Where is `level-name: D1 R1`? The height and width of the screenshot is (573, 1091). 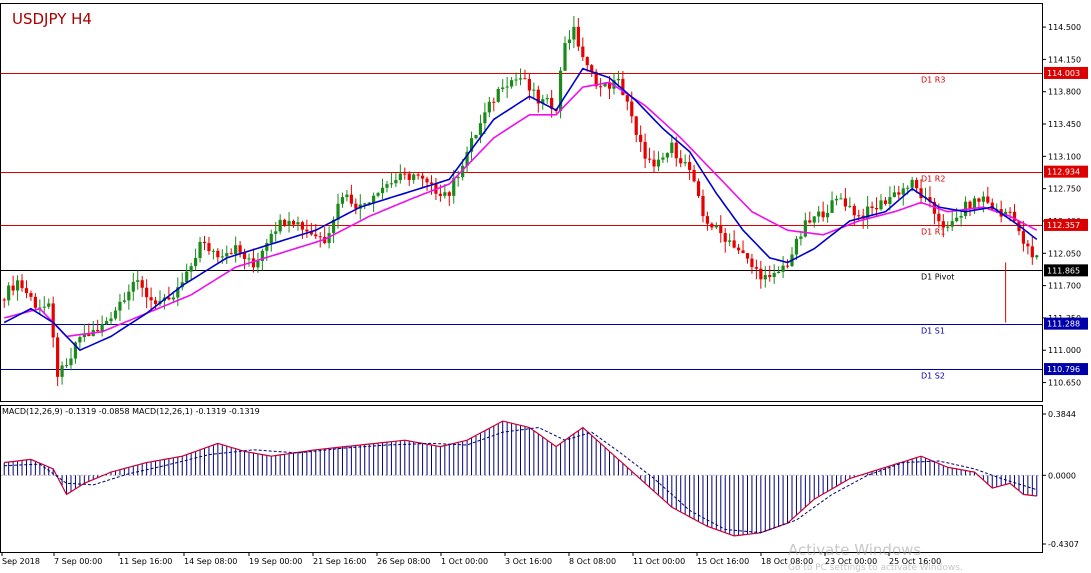
level-name: D1 R1 is located at coordinates (933, 232).